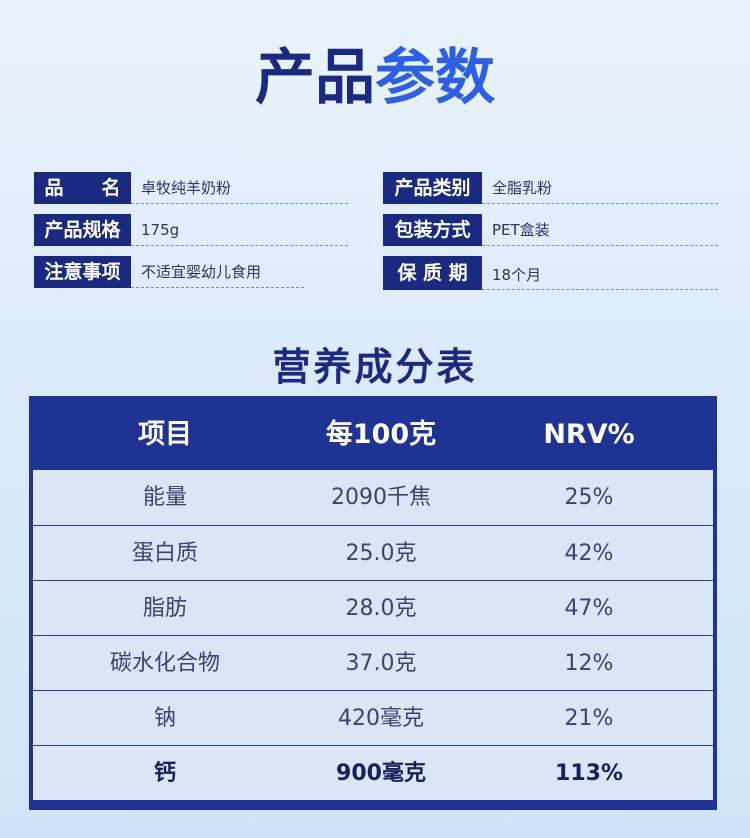 This screenshot has height=838, width=750. What do you see at coordinates (432, 188) in the screenshot?
I see `spec-label: 产品类别` at bounding box center [432, 188].